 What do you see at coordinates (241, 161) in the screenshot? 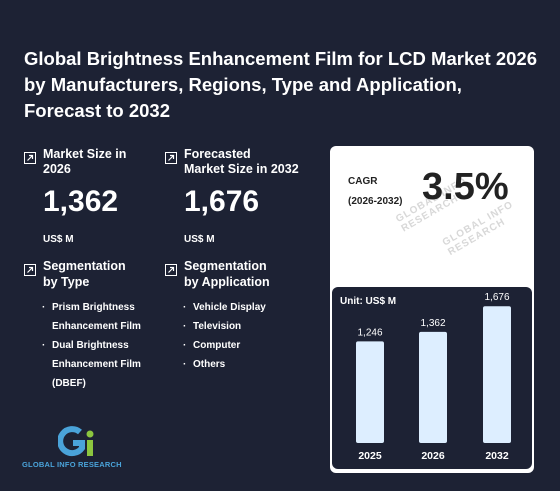
I see `forecast-label: Forecasted Market Size in 2032` at bounding box center [241, 161].